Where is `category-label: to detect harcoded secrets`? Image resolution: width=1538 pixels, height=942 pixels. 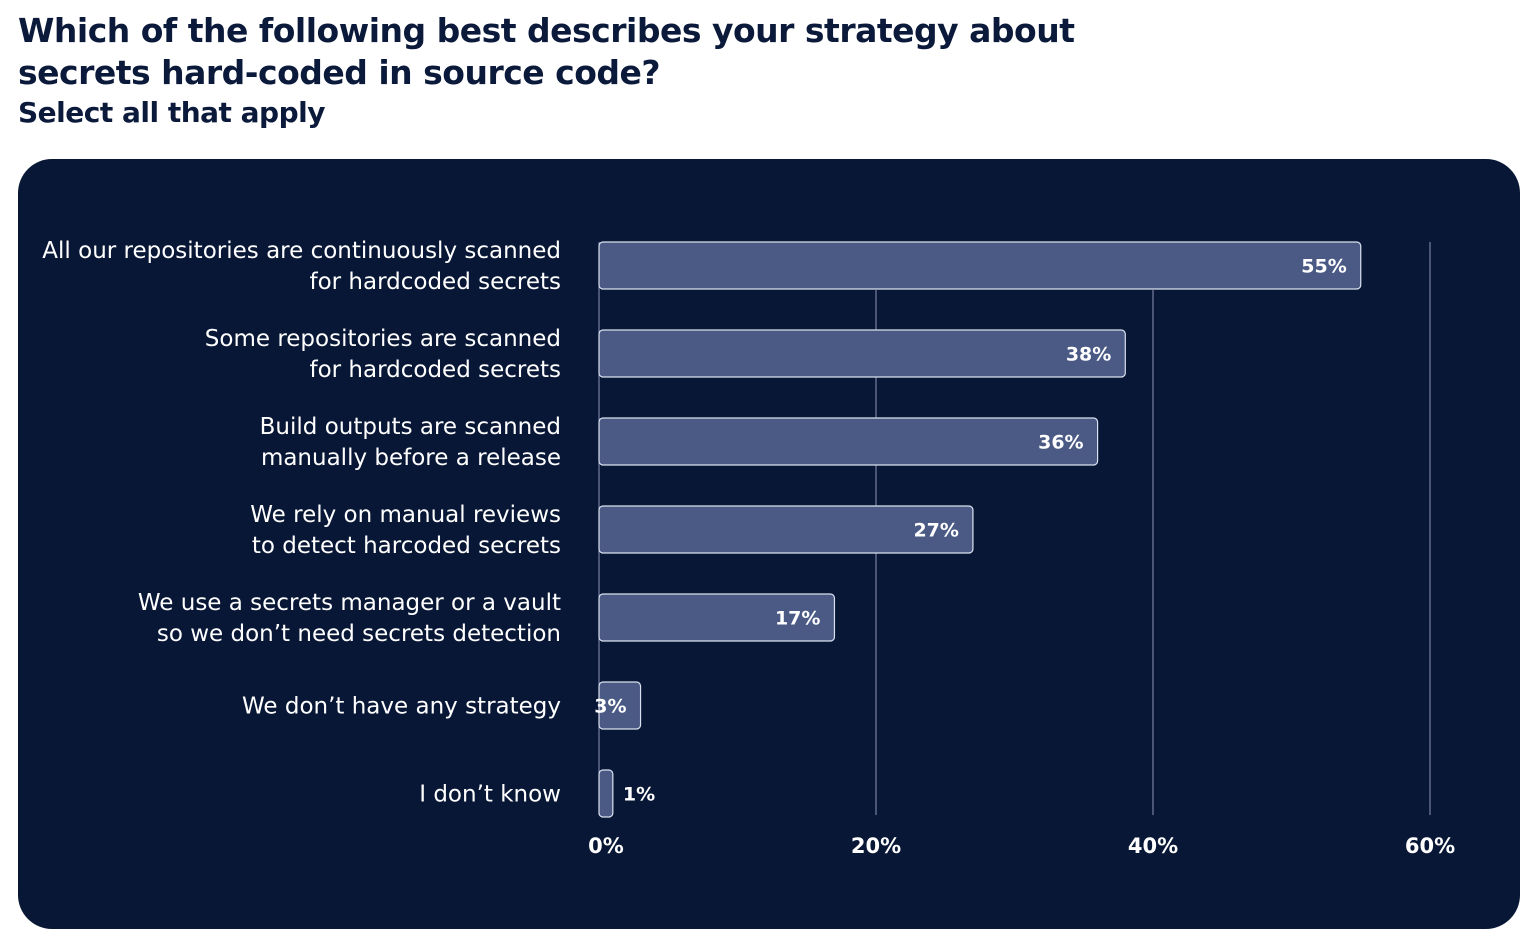 category-label: to detect harcoded secrets is located at coordinates (406, 546).